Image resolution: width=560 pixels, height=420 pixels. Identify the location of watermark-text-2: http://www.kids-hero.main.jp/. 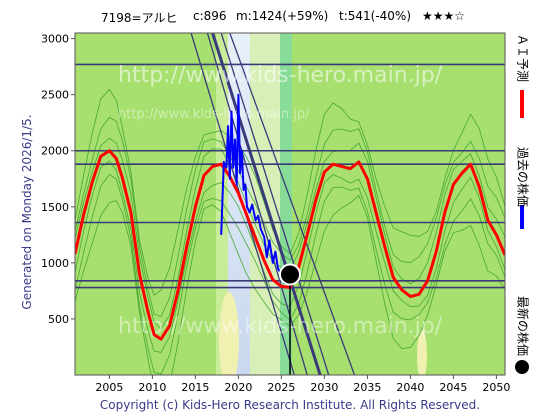
(214, 114).